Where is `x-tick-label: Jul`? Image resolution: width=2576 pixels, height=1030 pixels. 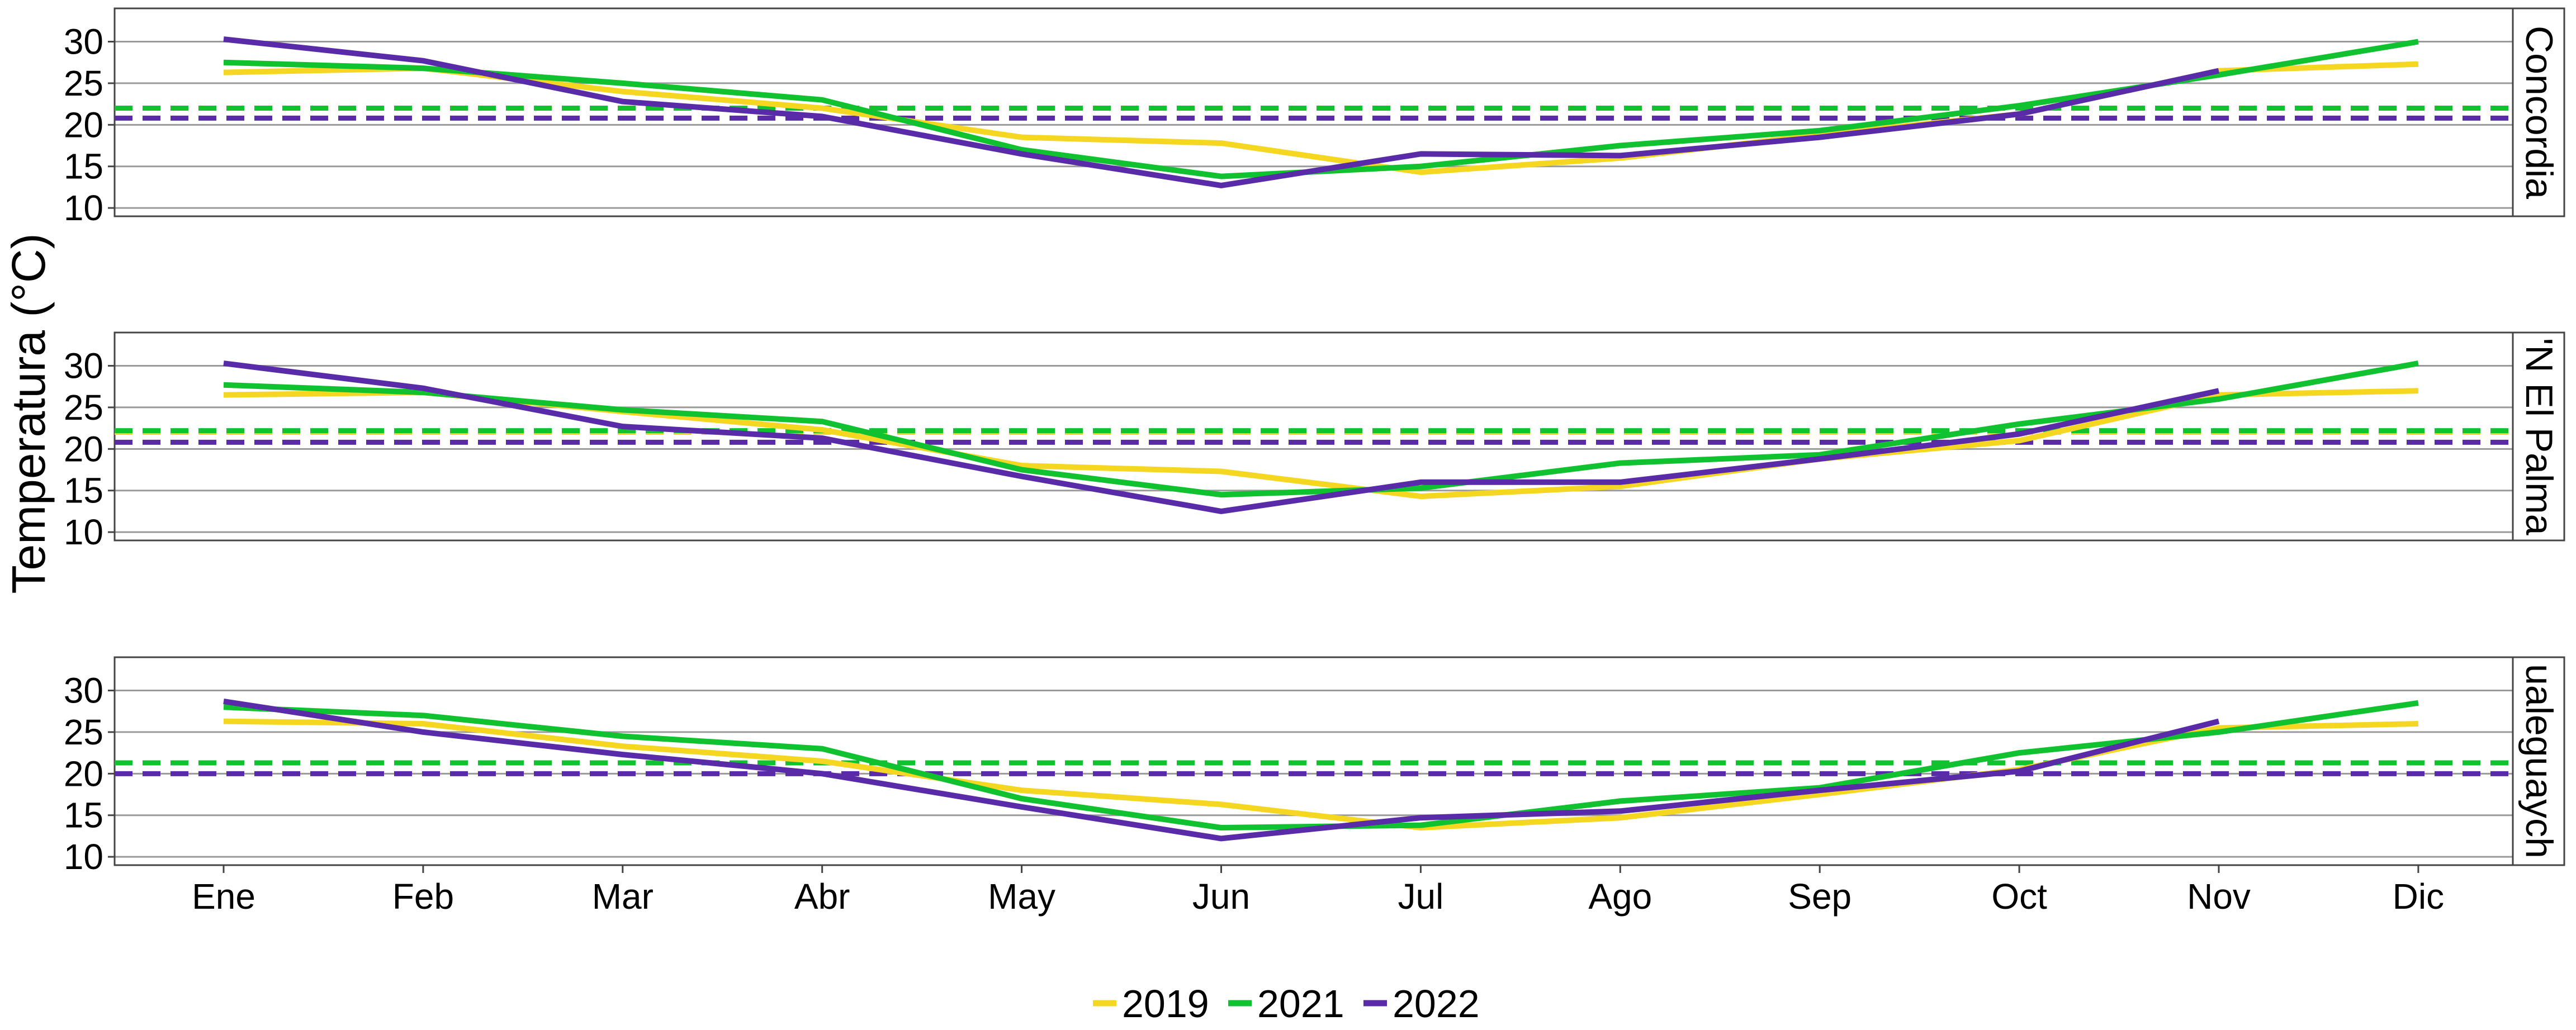 x-tick-label: Jul is located at coordinates (1420, 897).